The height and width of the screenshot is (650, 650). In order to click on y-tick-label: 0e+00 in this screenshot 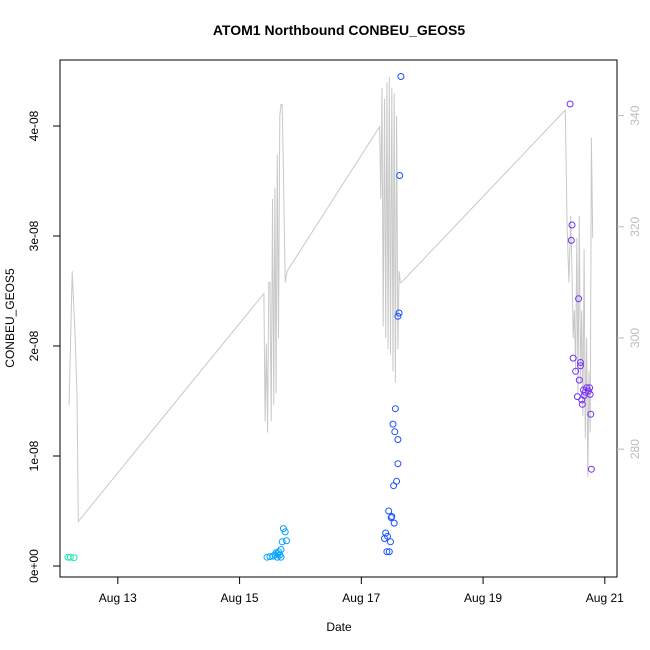, I will do `click(34, 566)`.